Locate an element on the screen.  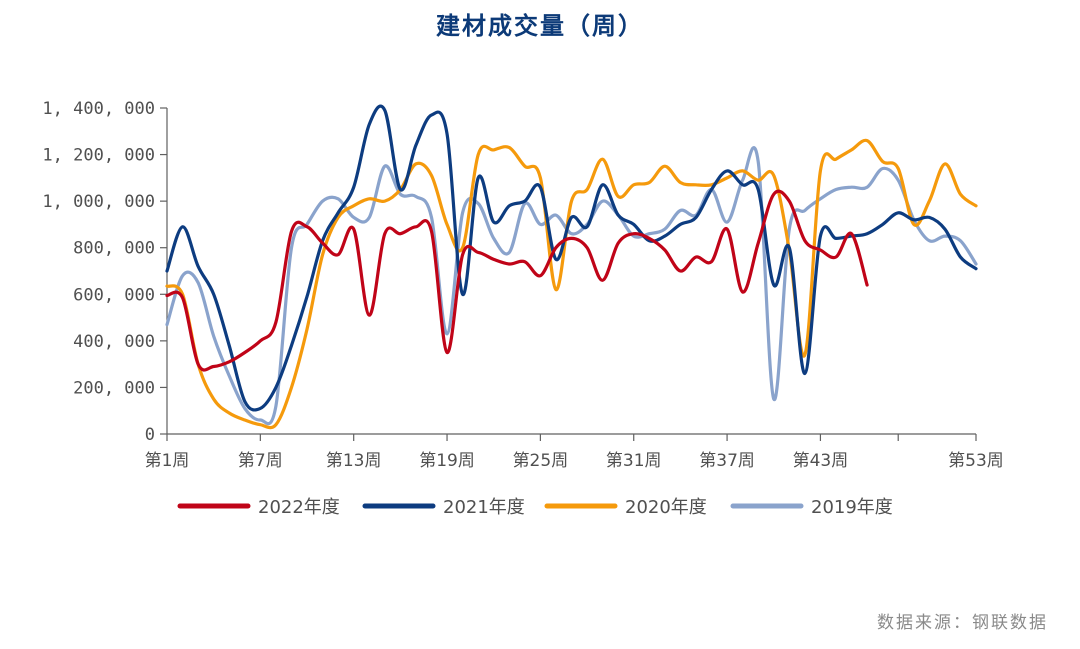
data-source-note: 数据来源：钢联数据 is located at coordinates (962, 623).